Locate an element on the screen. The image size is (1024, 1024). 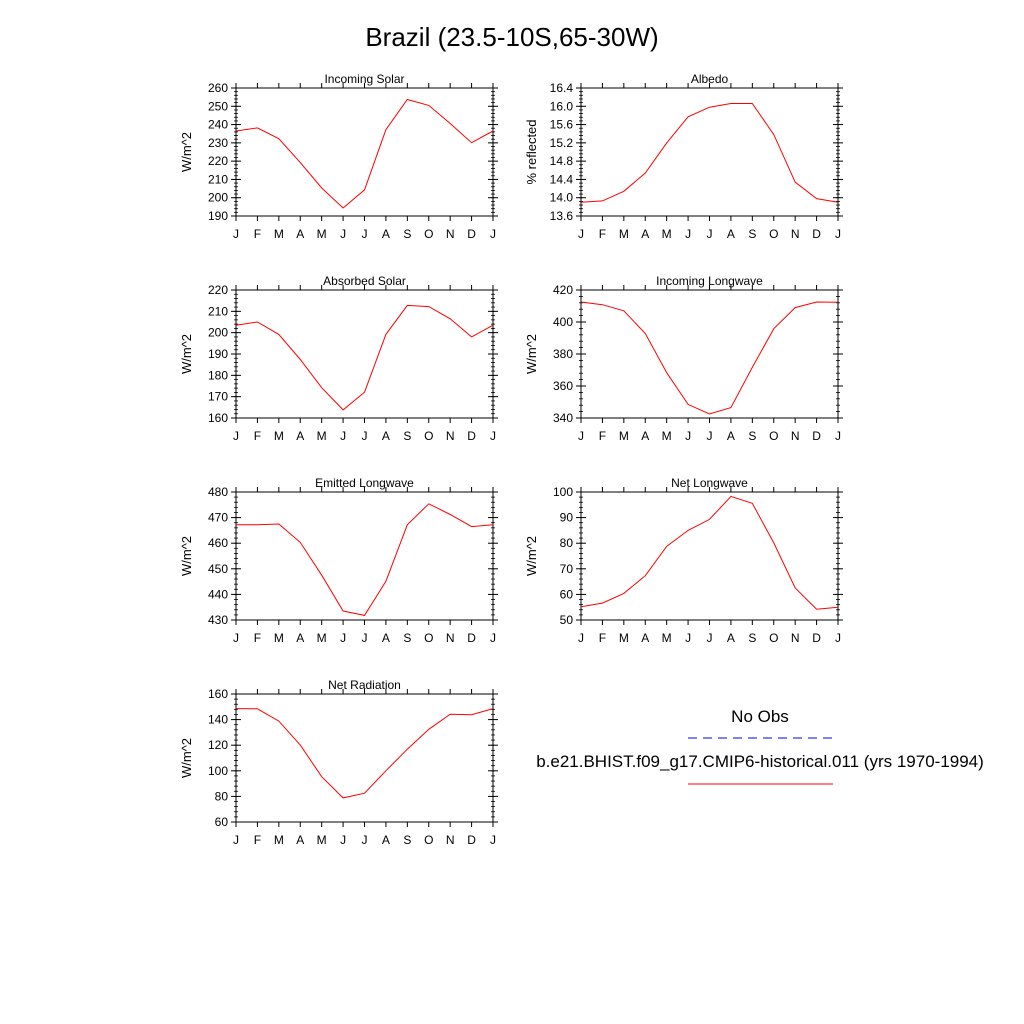
y-tick-label: 170 is located at coordinates (218, 397).